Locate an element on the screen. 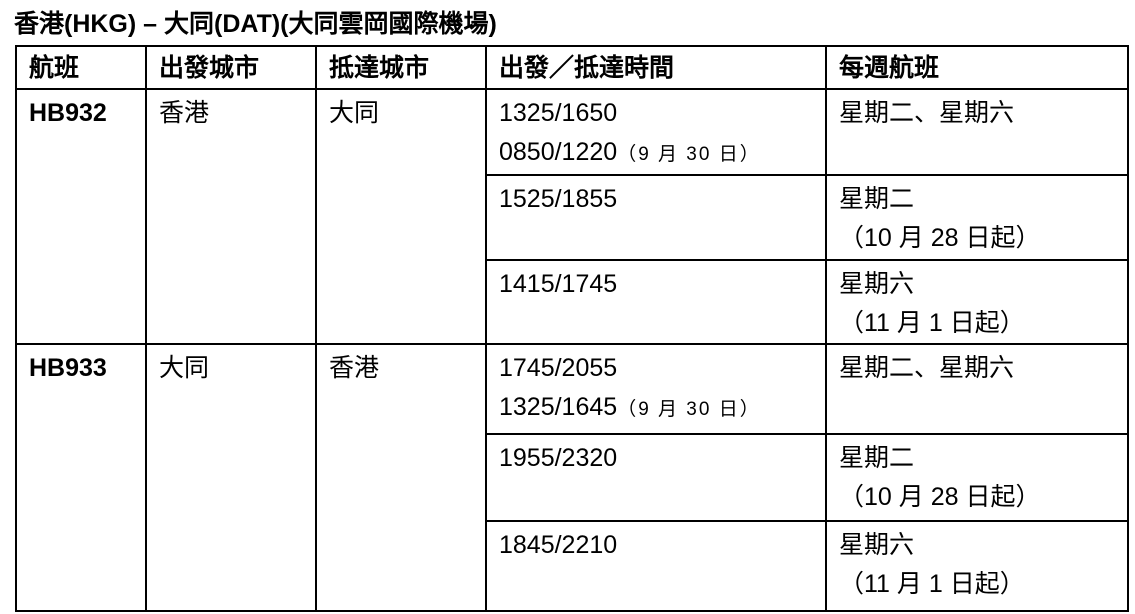 The width and height of the screenshot is (1135, 614). header-row: 航班 出發城市 抵達城市 出發／抵達時間 每週航班 is located at coordinates (572, 67).